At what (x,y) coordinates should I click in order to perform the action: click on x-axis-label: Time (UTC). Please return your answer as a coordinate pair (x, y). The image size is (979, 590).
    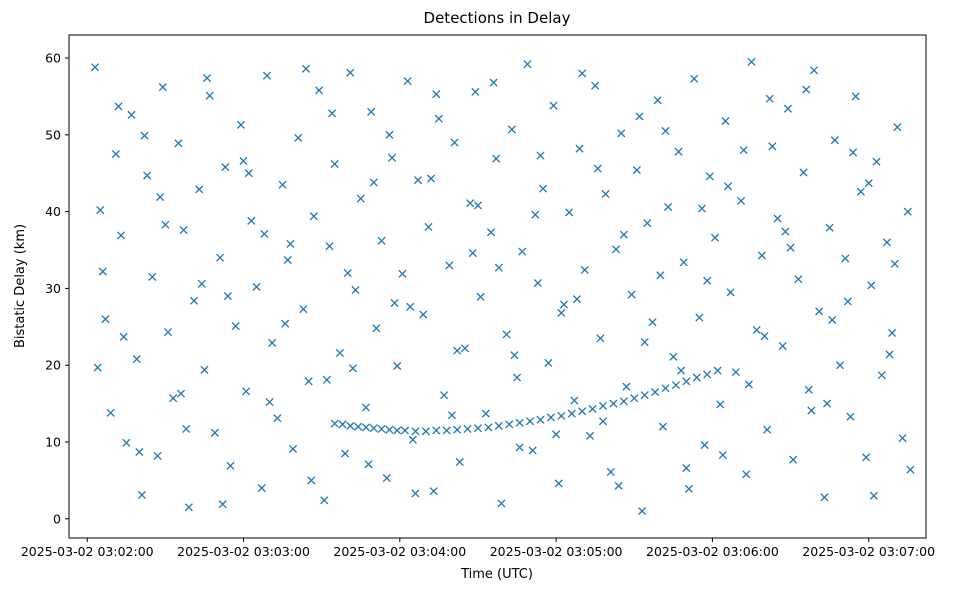
    Looking at the image, I should click on (496, 574).